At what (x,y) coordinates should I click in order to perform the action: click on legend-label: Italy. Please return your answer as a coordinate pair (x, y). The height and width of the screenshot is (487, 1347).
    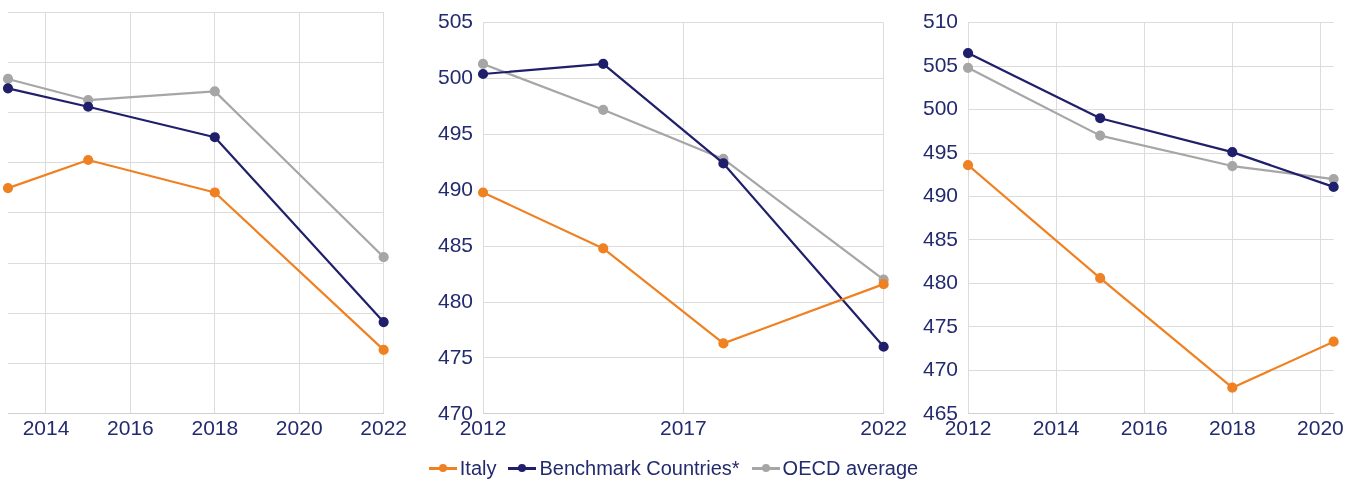
    Looking at the image, I should click on (478, 468).